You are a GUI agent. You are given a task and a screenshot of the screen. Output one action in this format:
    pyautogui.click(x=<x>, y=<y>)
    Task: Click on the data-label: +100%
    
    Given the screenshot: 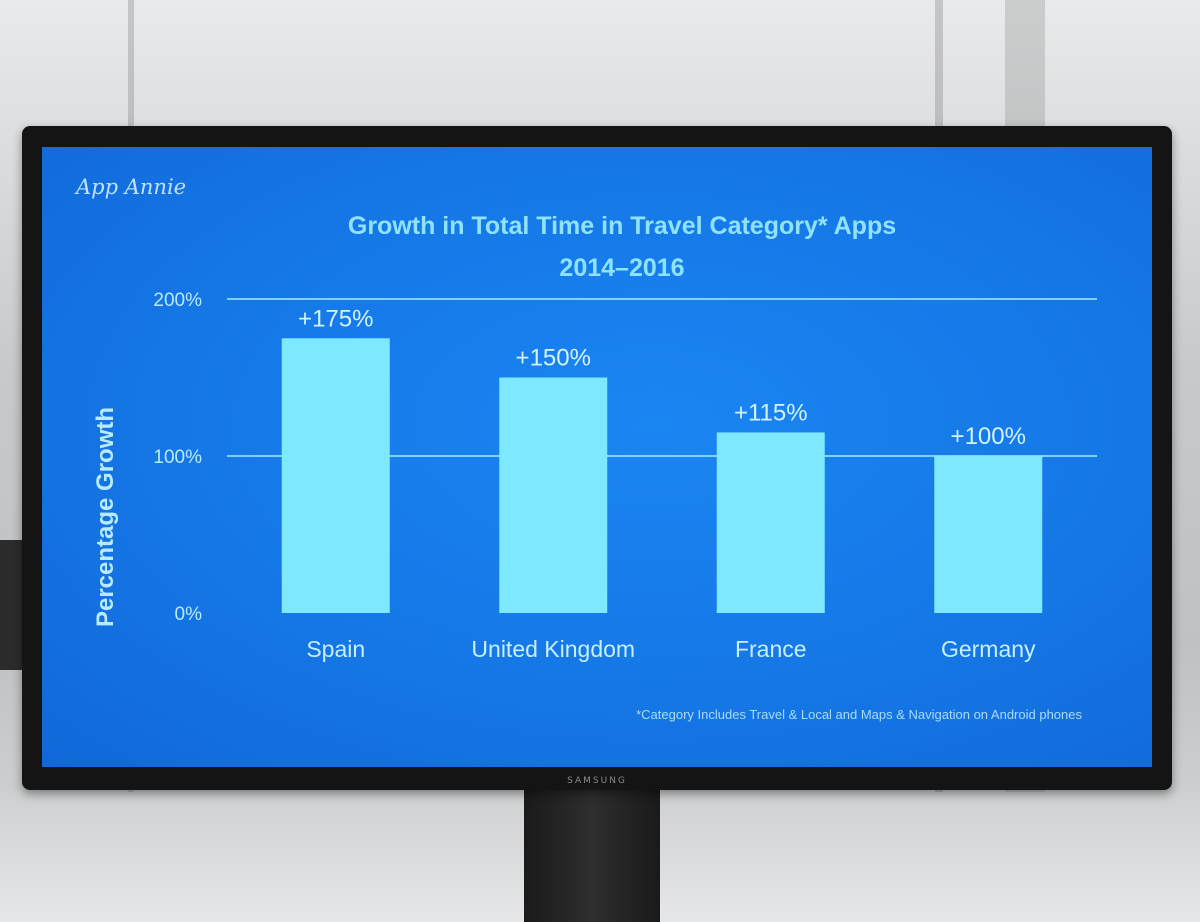 What is the action you would take?
    pyautogui.click(x=988, y=436)
    